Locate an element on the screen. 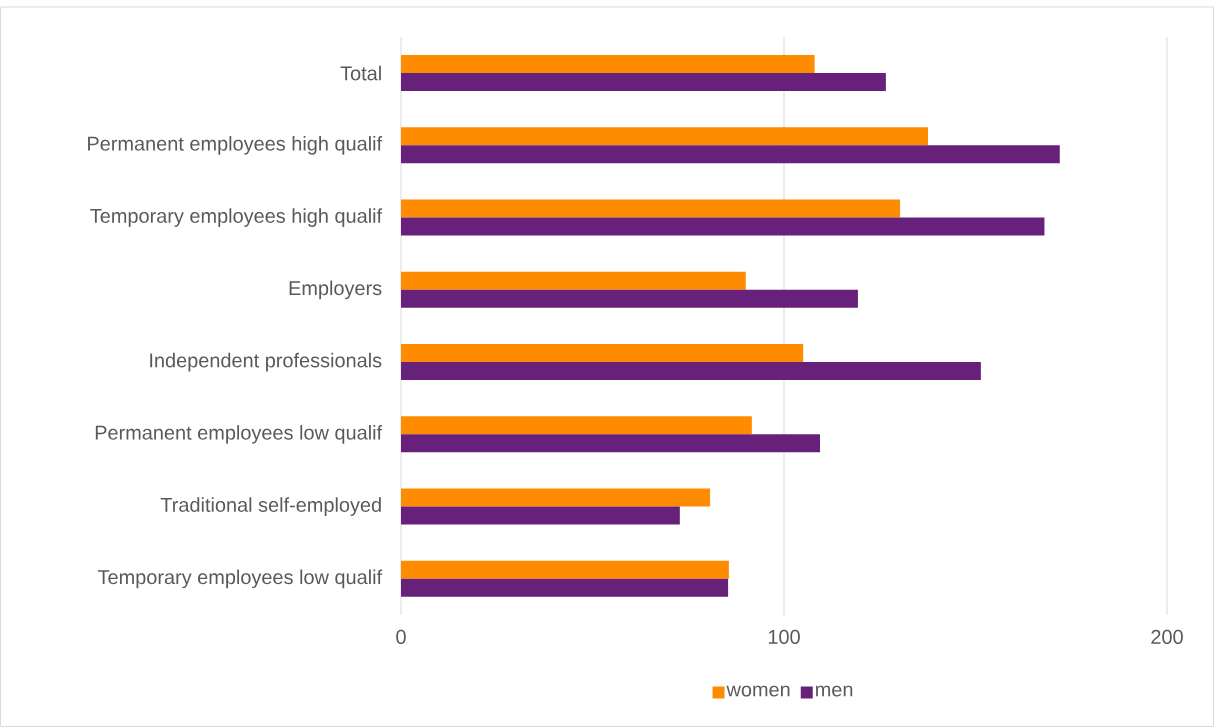  legend-label: women is located at coordinates (758, 691).